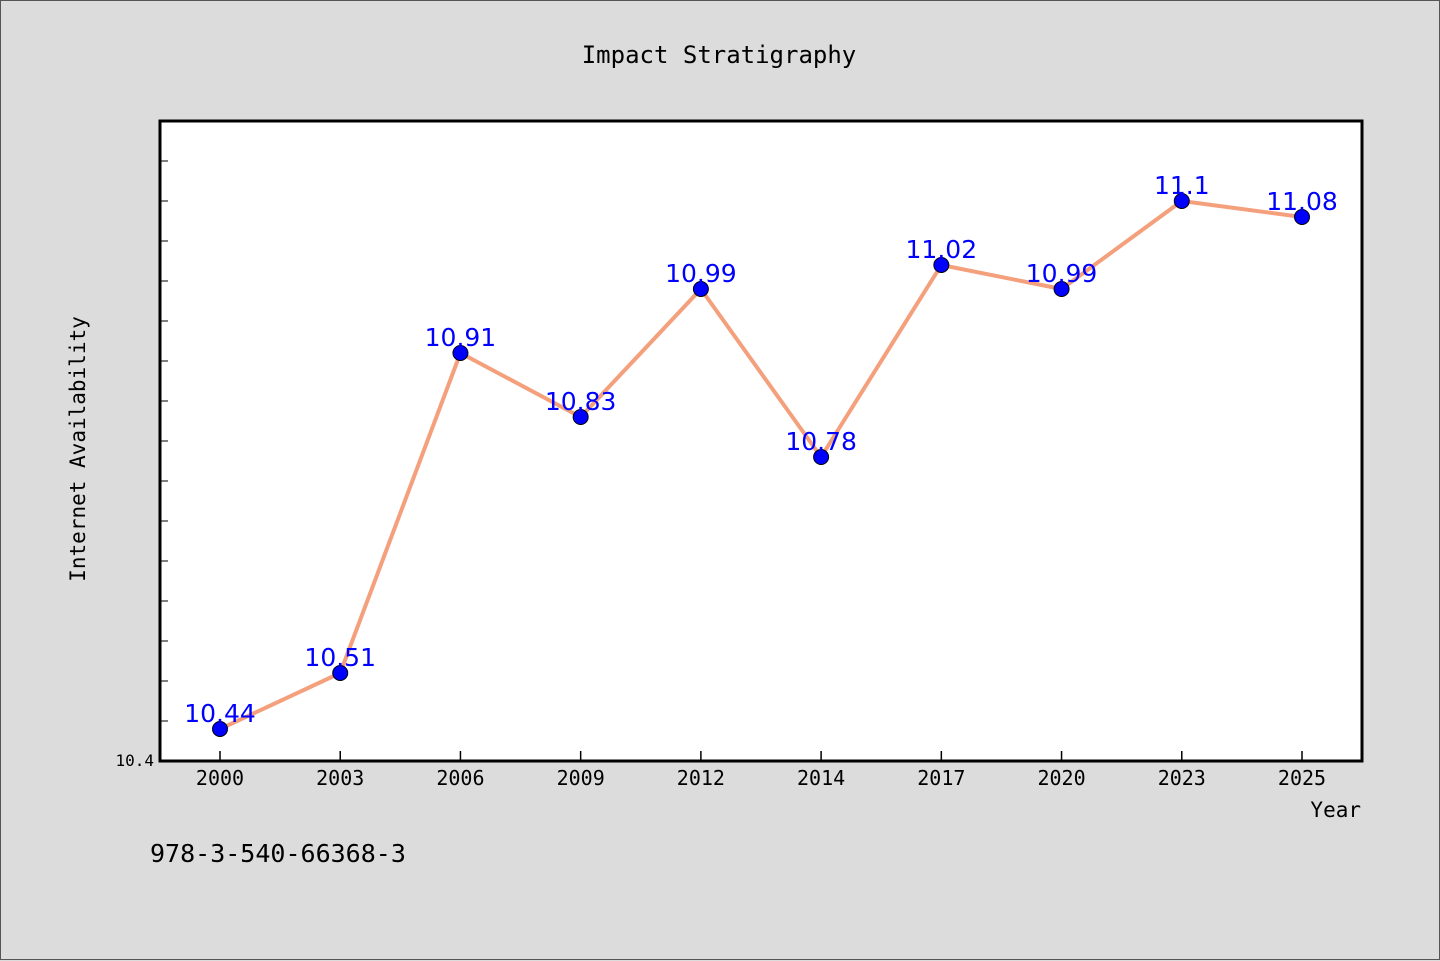 This screenshot has height=961, width=1440. I want to click on x-tick-label: 2017, so click(941, 778).